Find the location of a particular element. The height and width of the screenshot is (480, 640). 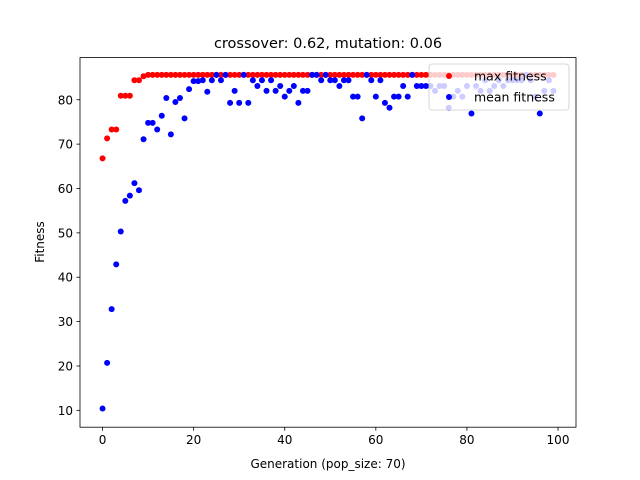

y-tick-label: 50 is located at coordinates (65, 233).